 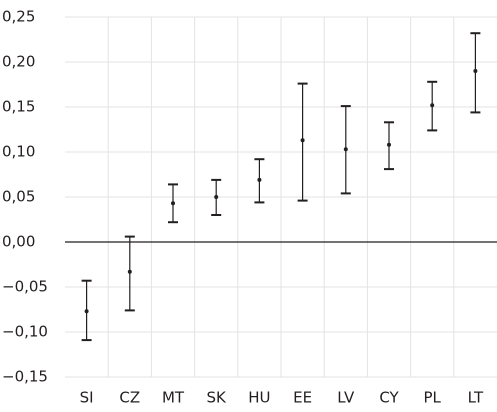 I want to click on x-tick-label: SI, so click(x=87, y=398).